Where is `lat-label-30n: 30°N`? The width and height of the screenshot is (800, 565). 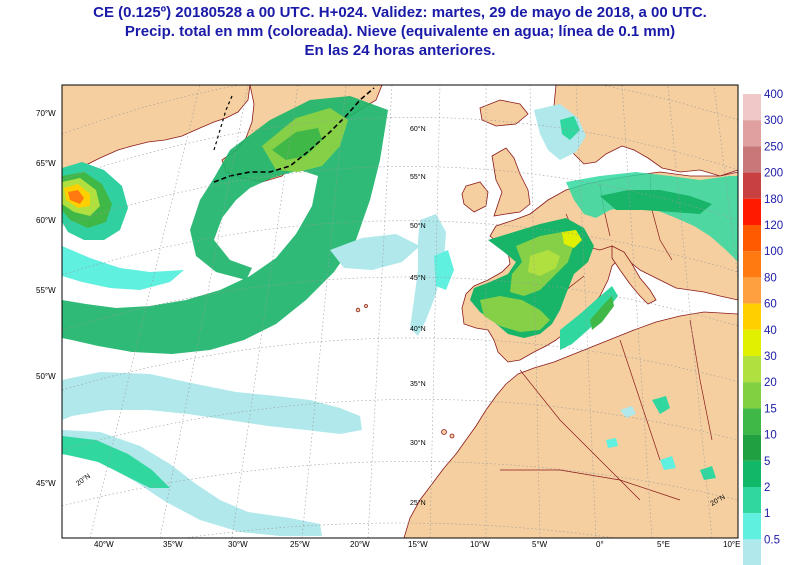 lat-label-30n: 30°N is located at coordinates (418, 443).